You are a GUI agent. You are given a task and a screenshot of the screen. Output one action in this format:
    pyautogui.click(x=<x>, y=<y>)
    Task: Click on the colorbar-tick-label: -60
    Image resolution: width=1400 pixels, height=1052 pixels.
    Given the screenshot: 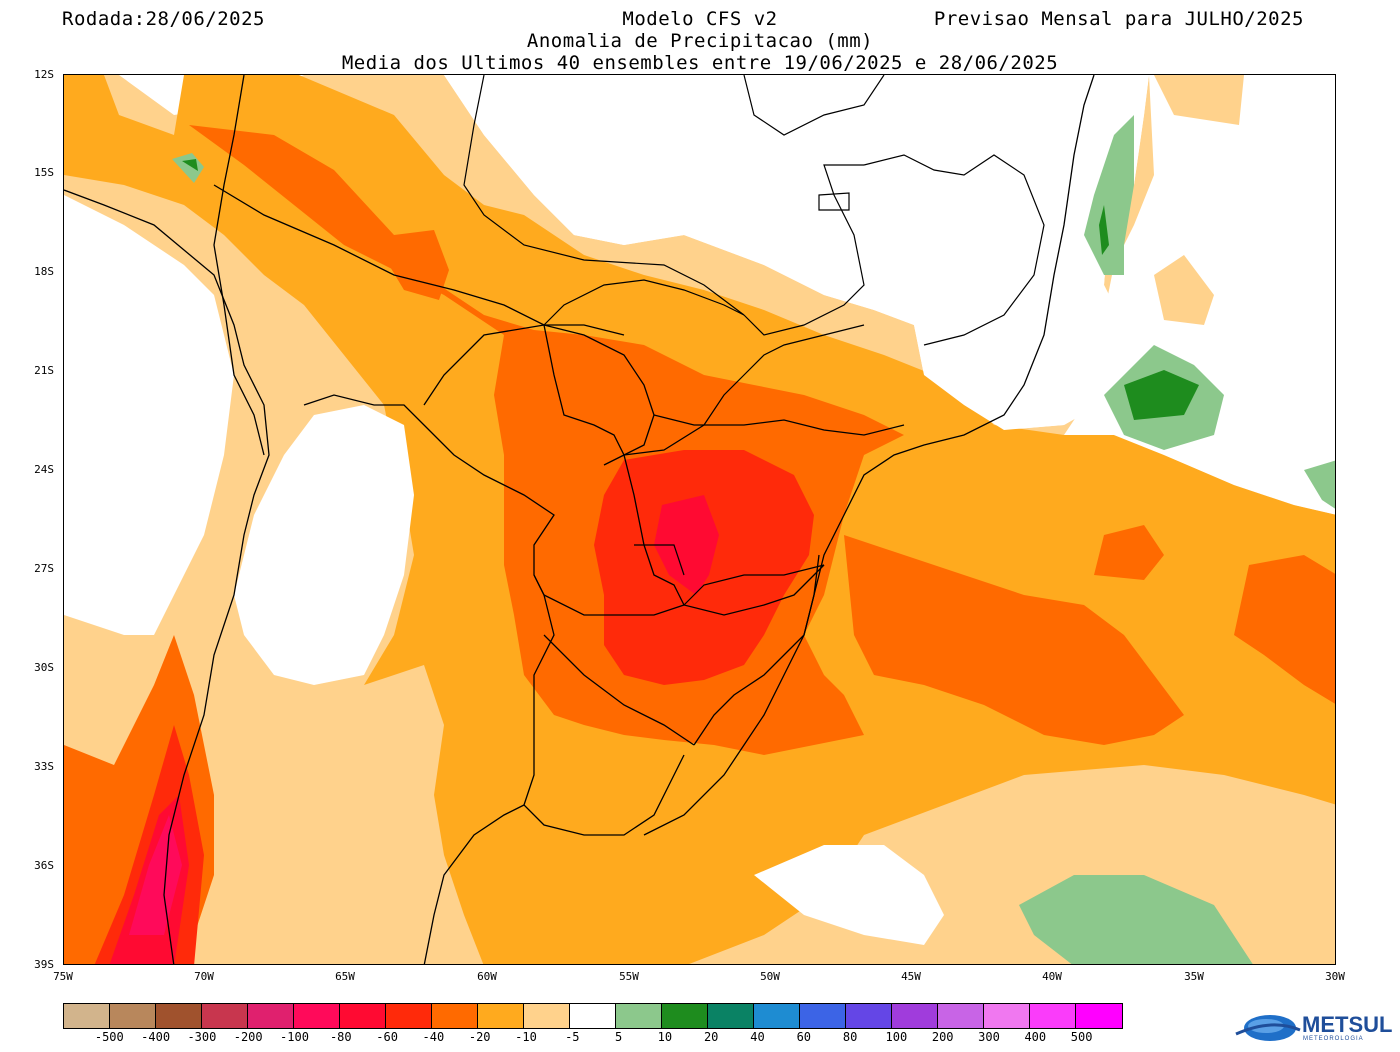 What is the action you would take?
    pyautogui.click(x=387, y=1037)
    